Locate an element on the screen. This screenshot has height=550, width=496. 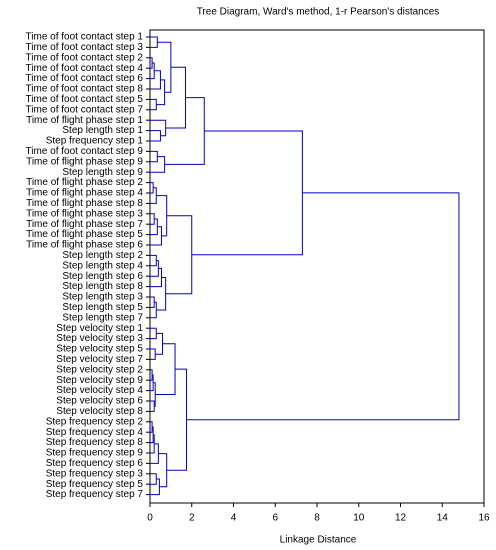
x-tick-label: 16 is located at coordinates (484, 518).